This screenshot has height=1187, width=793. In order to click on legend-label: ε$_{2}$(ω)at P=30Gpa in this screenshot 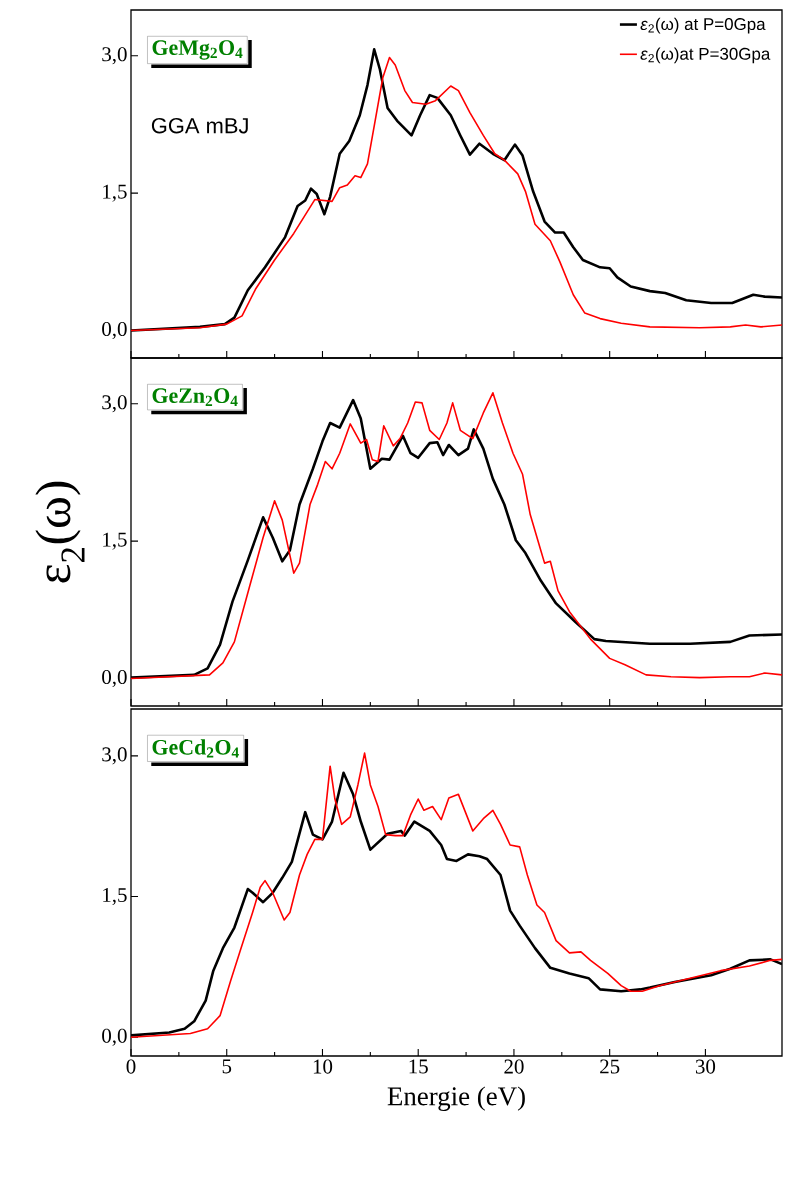, I will do `click(705, 55)`.